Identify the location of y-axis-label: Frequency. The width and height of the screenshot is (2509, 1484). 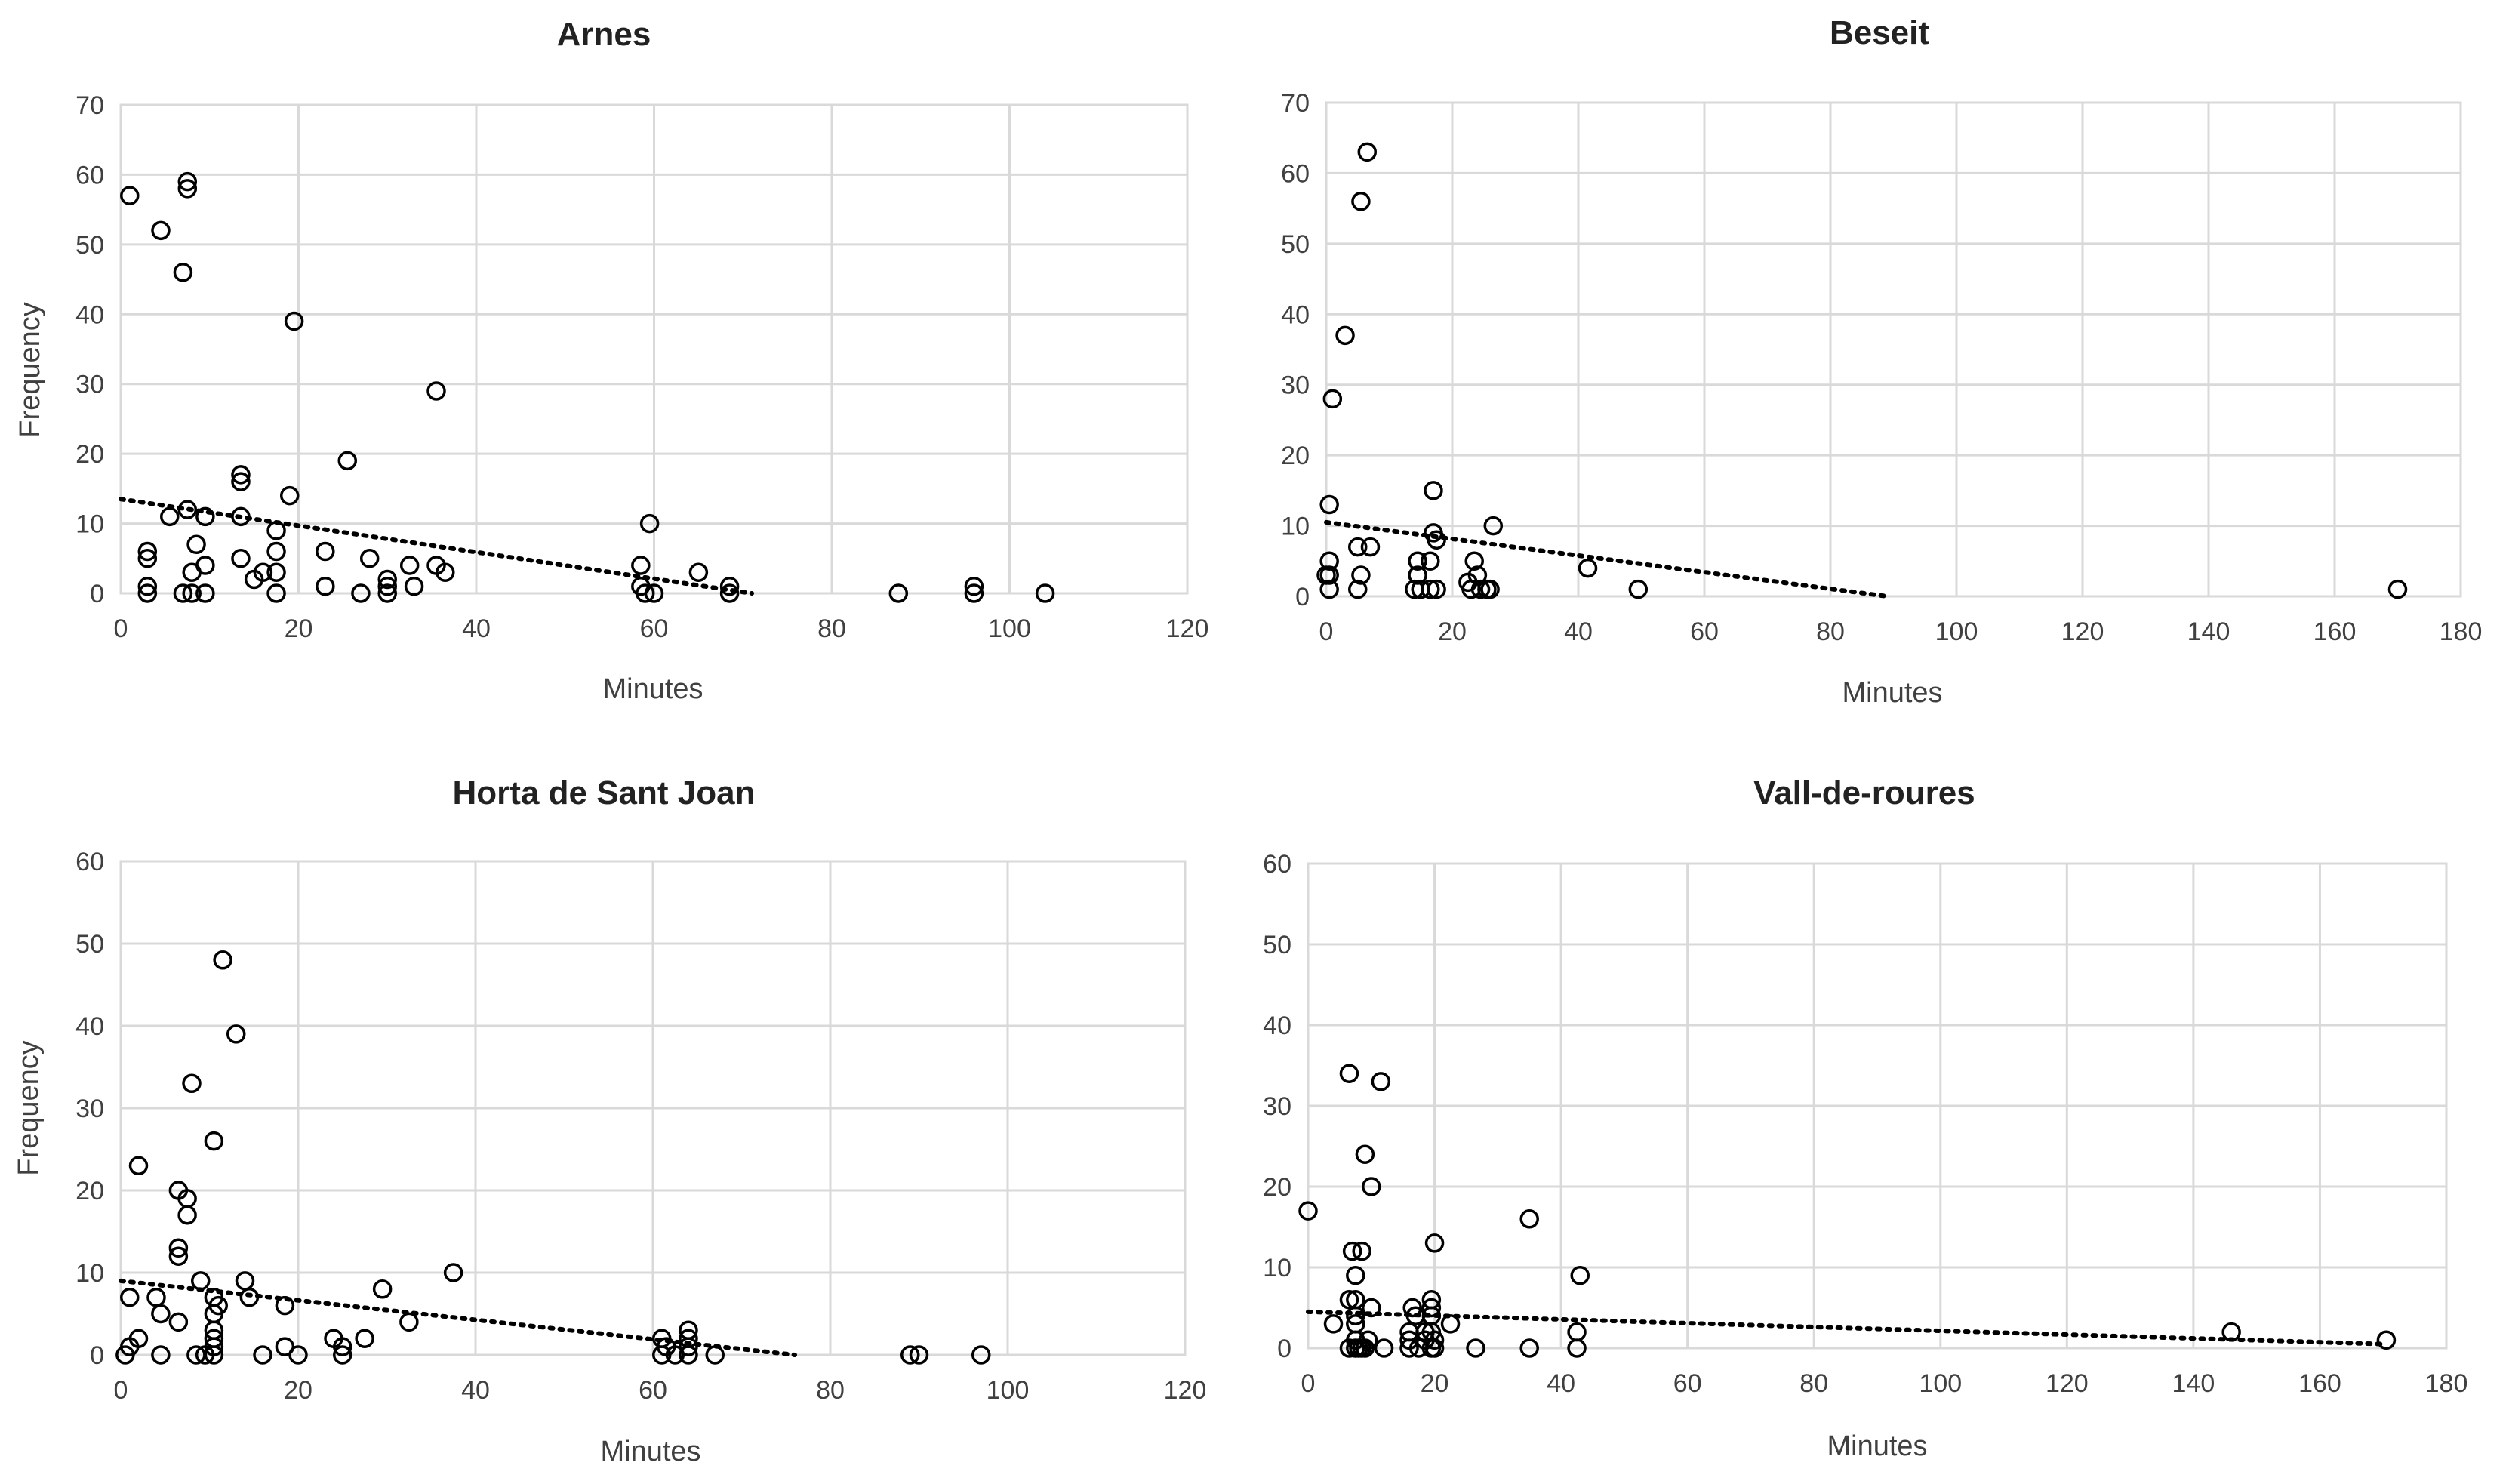
(29, 1108).